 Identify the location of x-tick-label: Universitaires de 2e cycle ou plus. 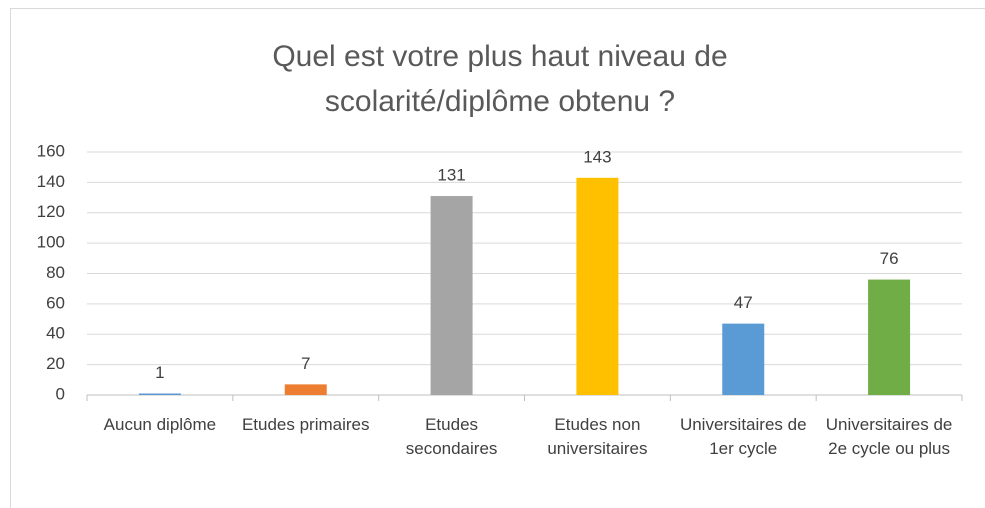
(889, 436).